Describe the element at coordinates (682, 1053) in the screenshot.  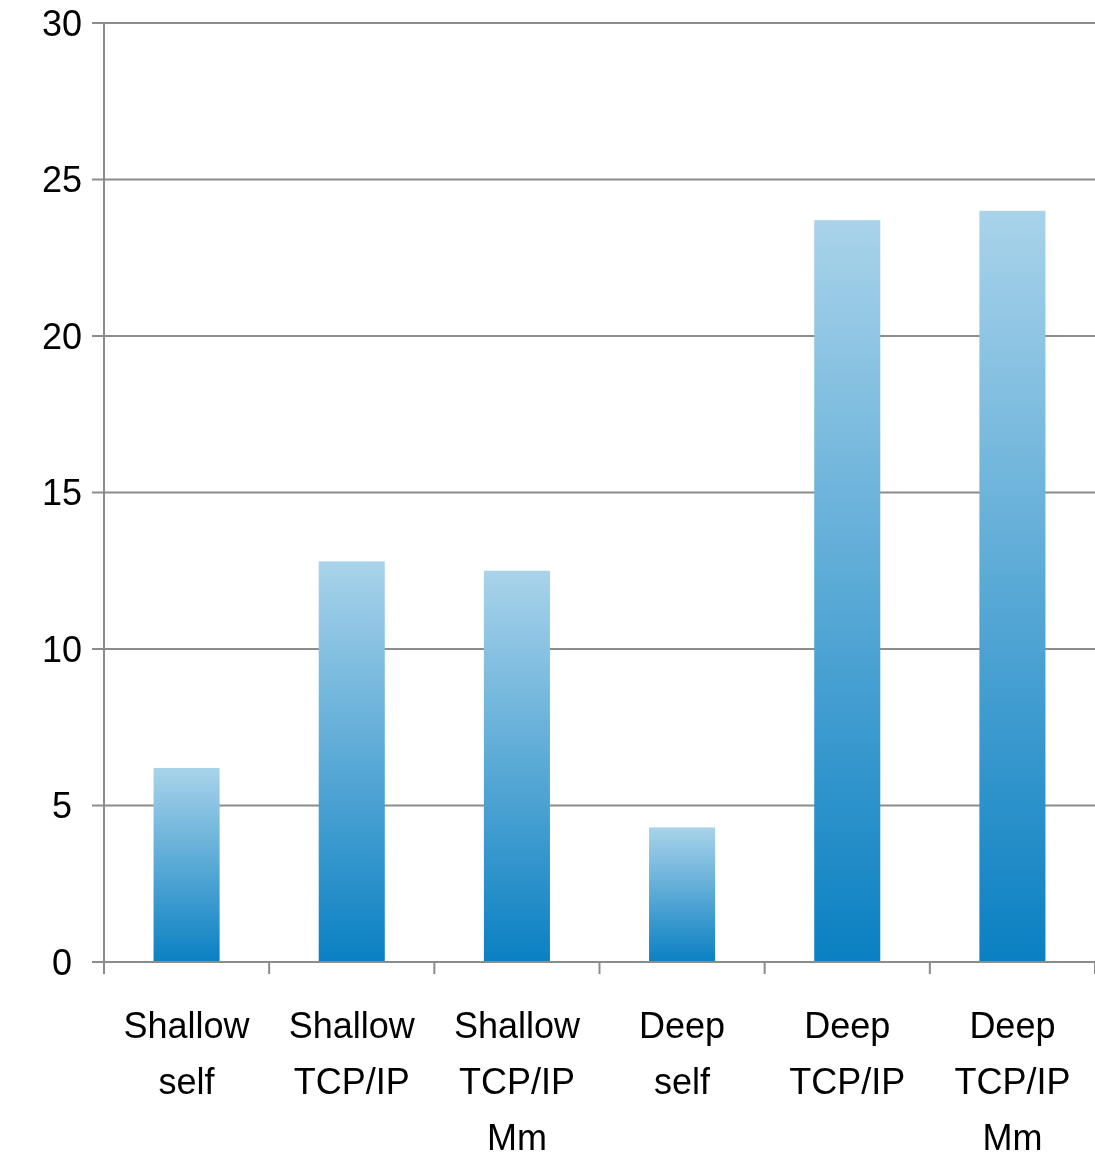
I see `x-tick-label: Deep self` at that location.